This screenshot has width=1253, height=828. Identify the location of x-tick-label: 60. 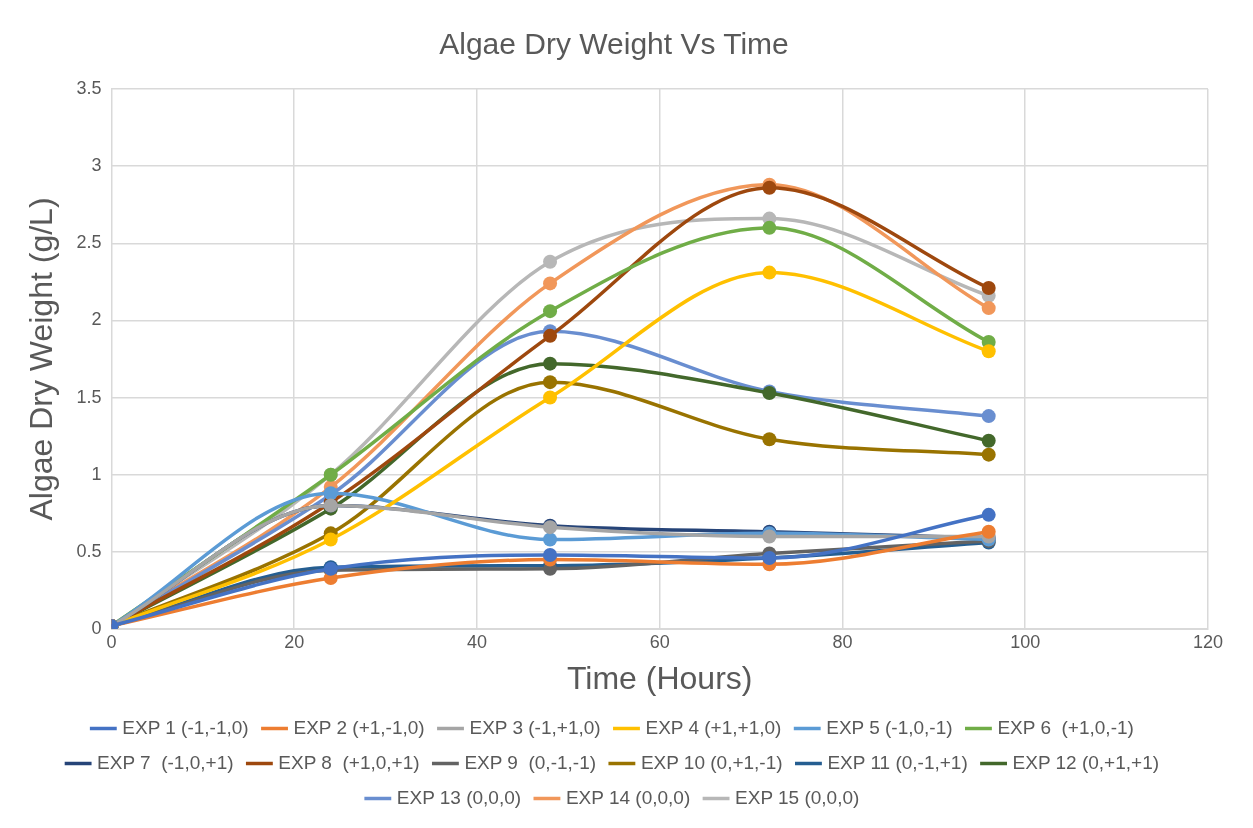
(659, 641).